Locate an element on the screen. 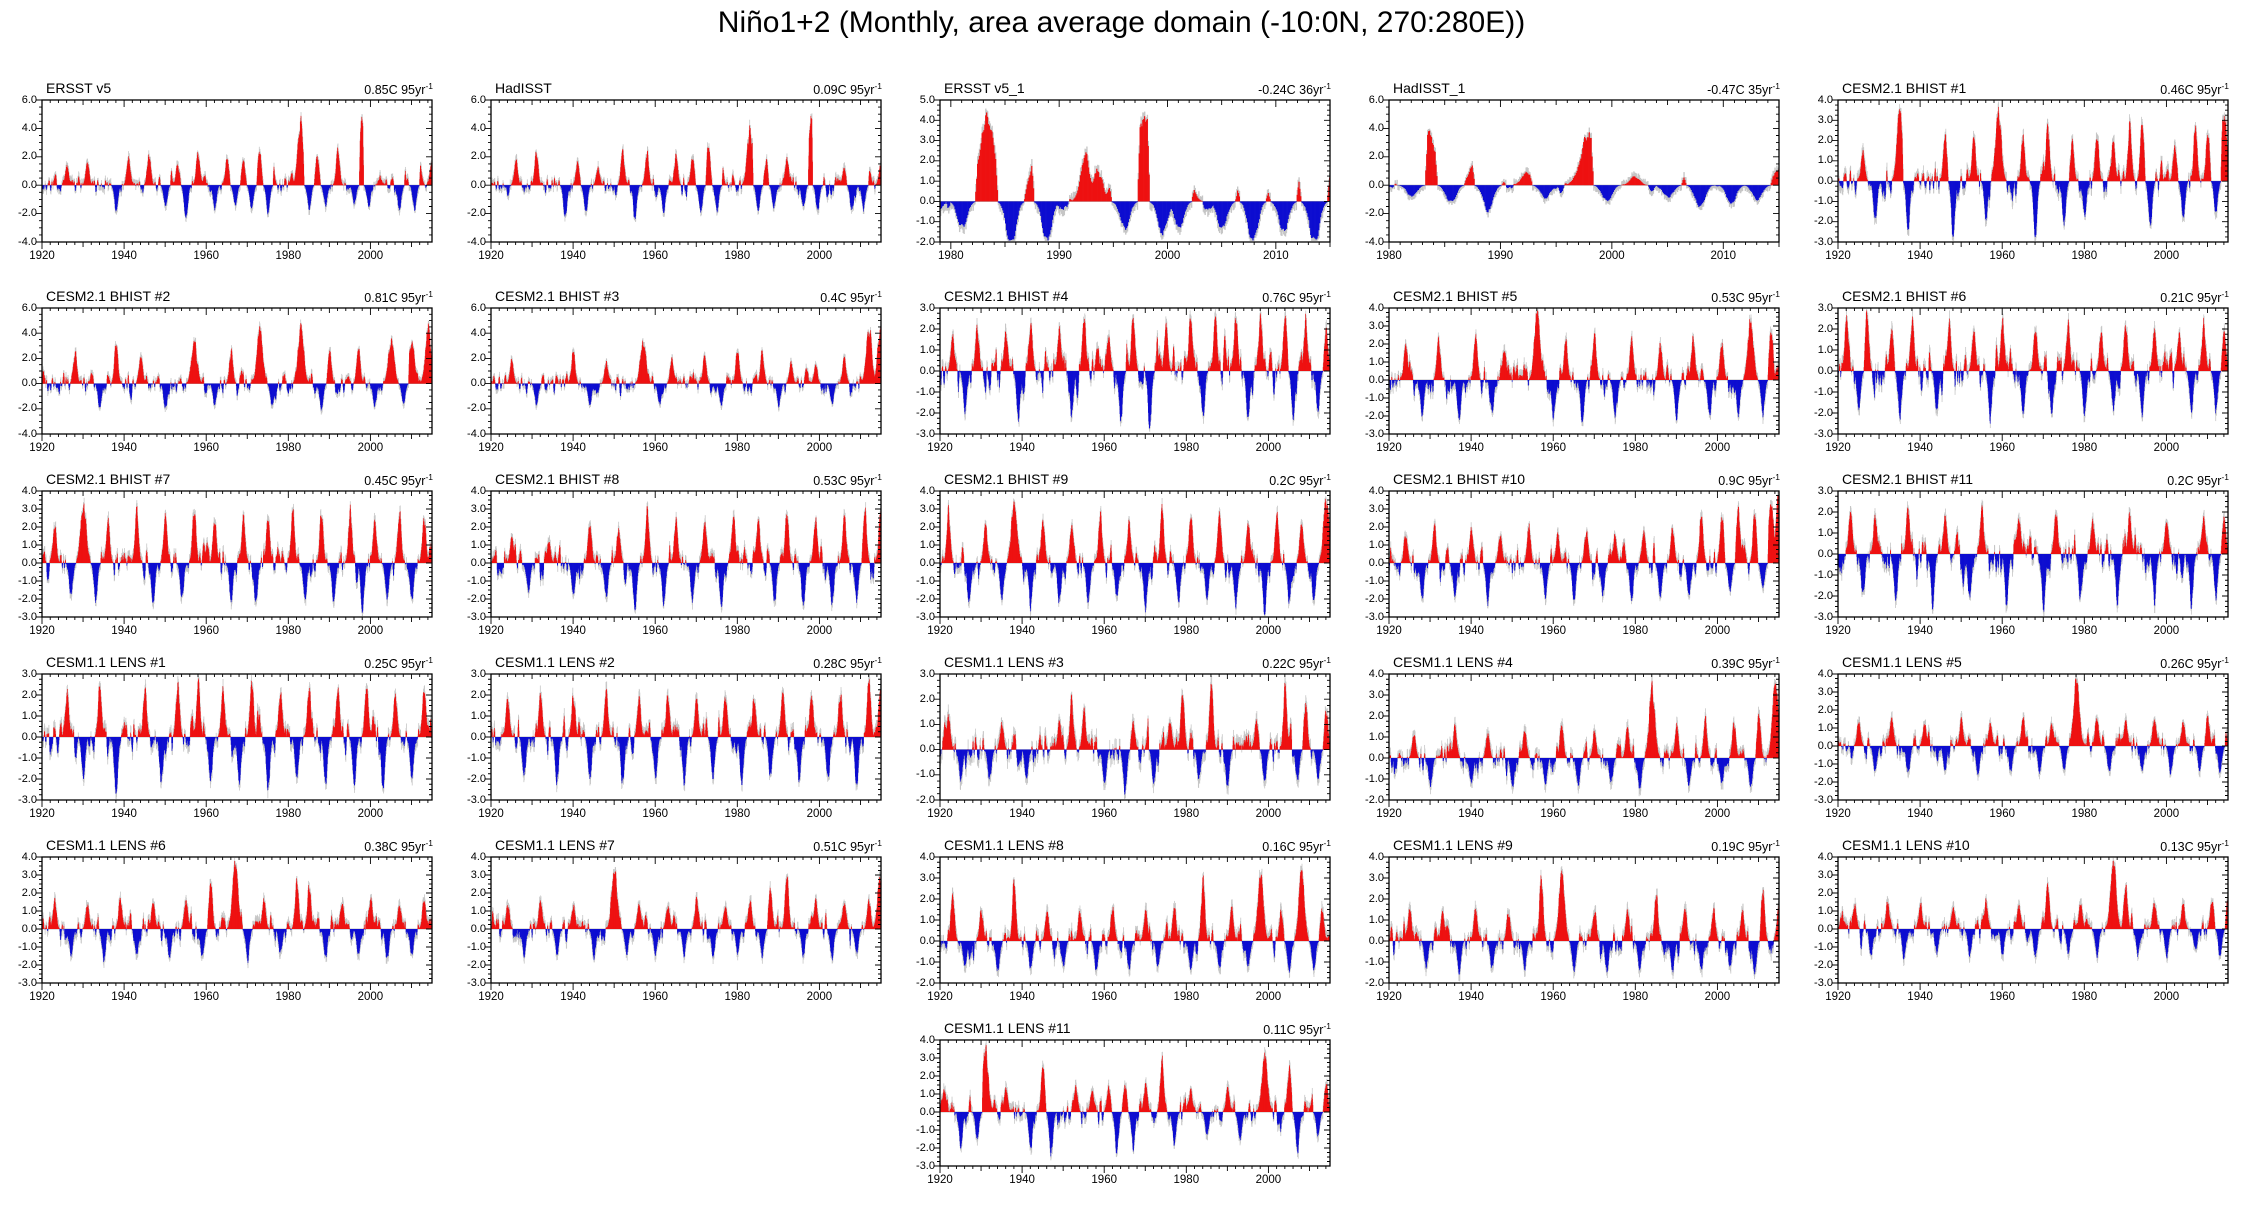 The height and width of the screenshot is (1217, 2243). panel-title: CESM2.1 BHIST #11 is located at coordinates (1907, 479).